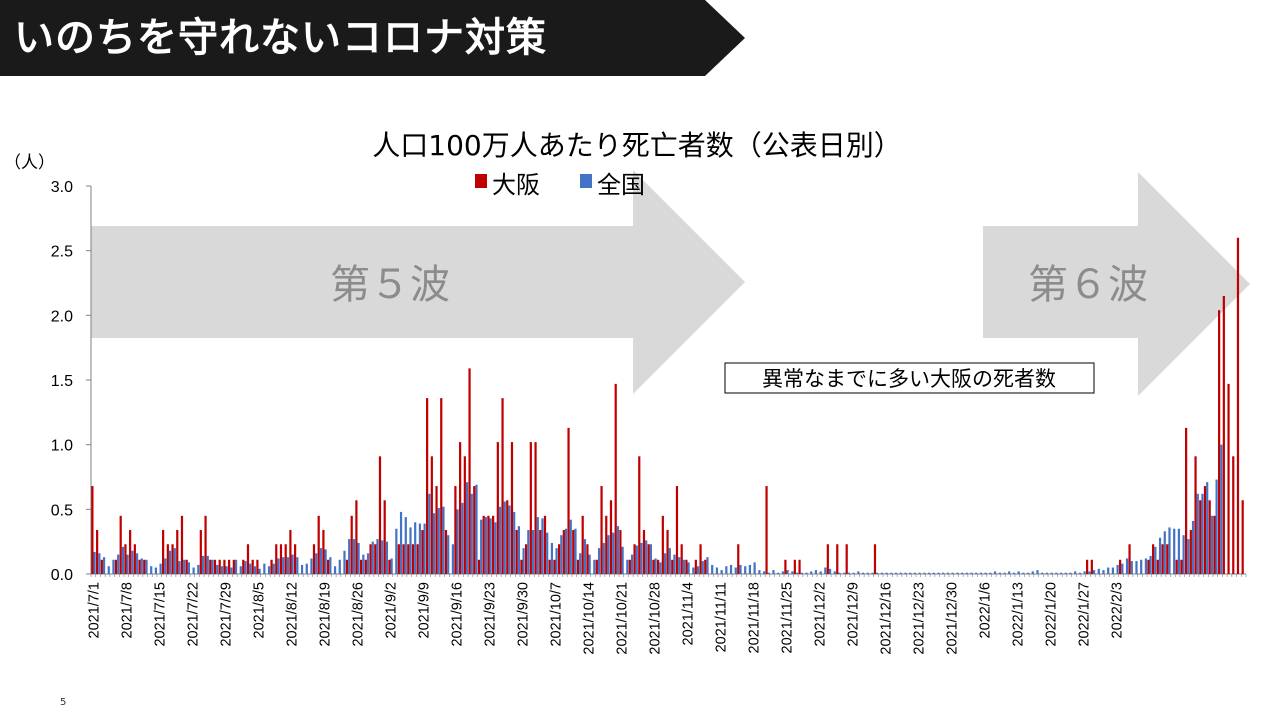  What do you see at coordinates (325, 614) in the screenshot?
I see `x-tick-label: 2021/8/19` at bounding box center [325, 614].